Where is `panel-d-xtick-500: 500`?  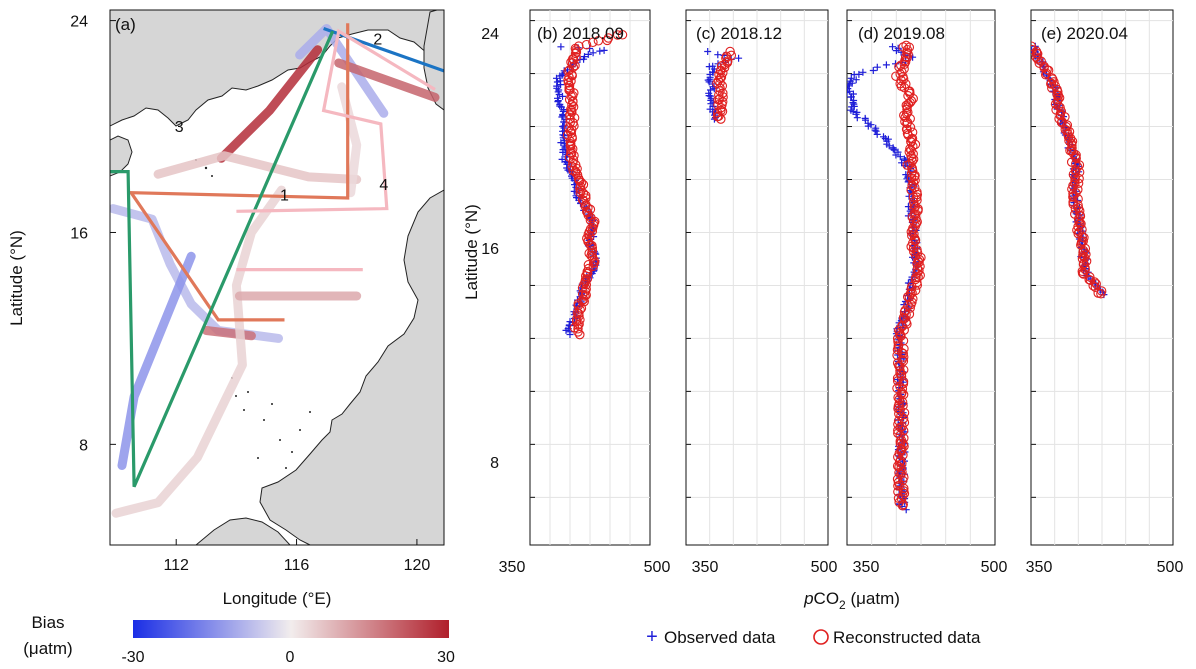
panel-d-xtick-500: 500 is located at coordinates (994, 567).